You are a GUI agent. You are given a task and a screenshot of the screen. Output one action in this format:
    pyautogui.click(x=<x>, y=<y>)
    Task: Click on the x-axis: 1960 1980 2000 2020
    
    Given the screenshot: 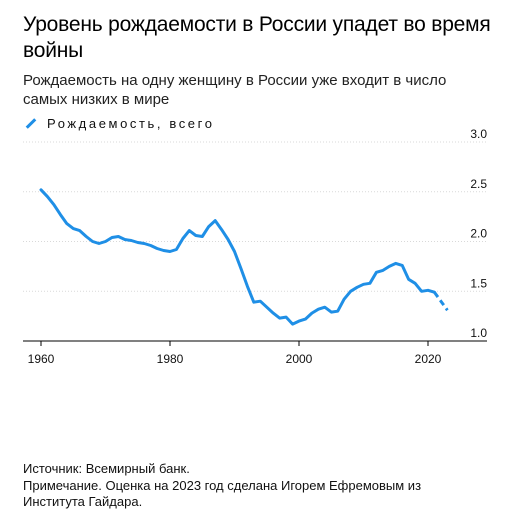 What is the action you would take?
    pyautogui.click(x=255, y=353)
    